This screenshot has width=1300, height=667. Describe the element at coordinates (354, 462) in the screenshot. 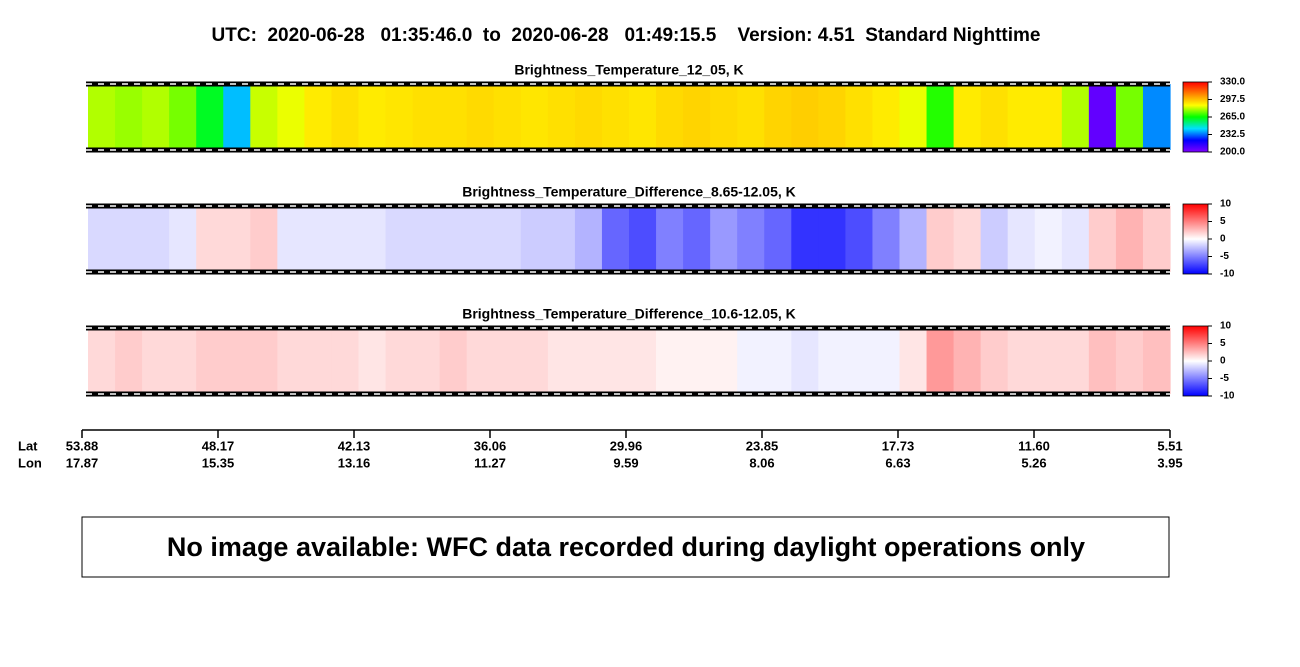

I see `lon-label: 13.16` at that location.